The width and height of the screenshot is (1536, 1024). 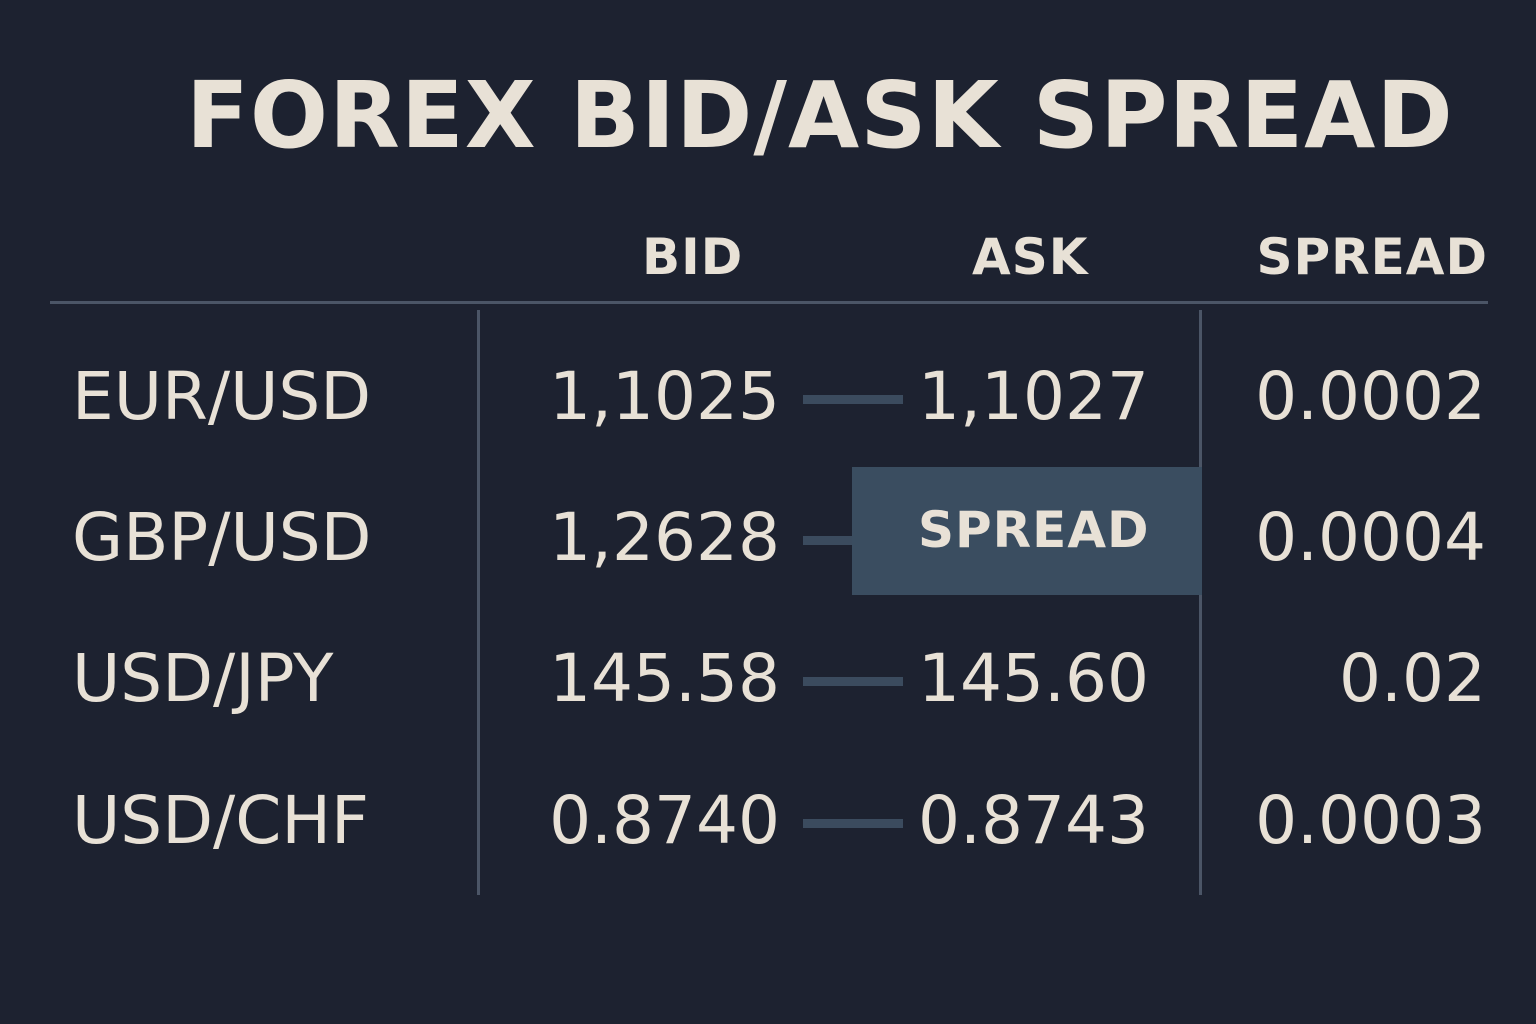 What do you see at coordinates (693, 257) in the screenshot?
I see `column-header-bid: BID` at bounding box center [693, 257].